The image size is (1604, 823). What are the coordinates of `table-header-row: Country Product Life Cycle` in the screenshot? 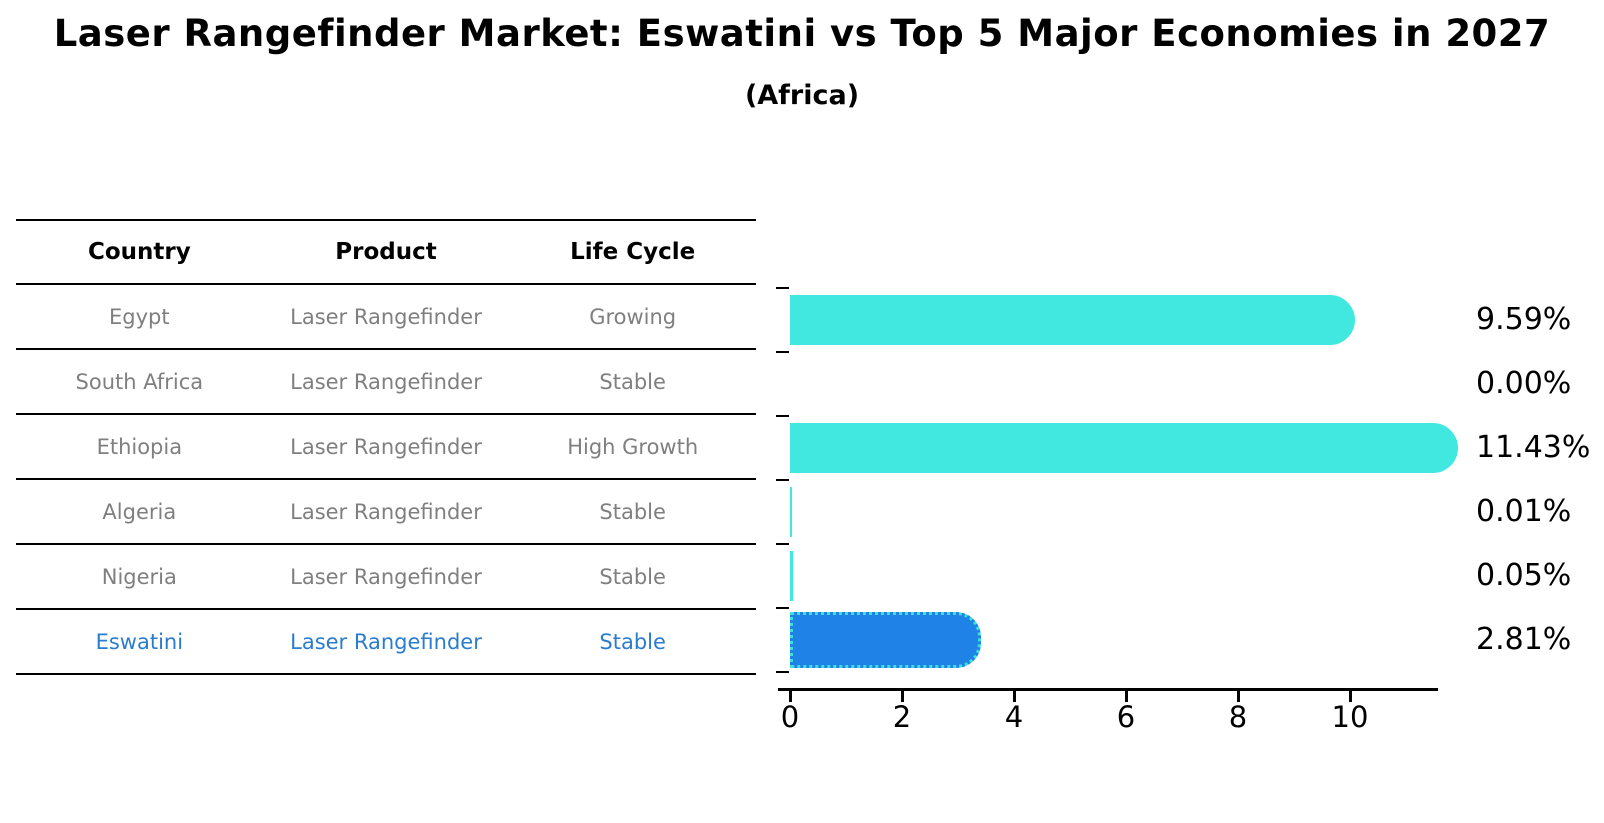 It's located at (386, 252).